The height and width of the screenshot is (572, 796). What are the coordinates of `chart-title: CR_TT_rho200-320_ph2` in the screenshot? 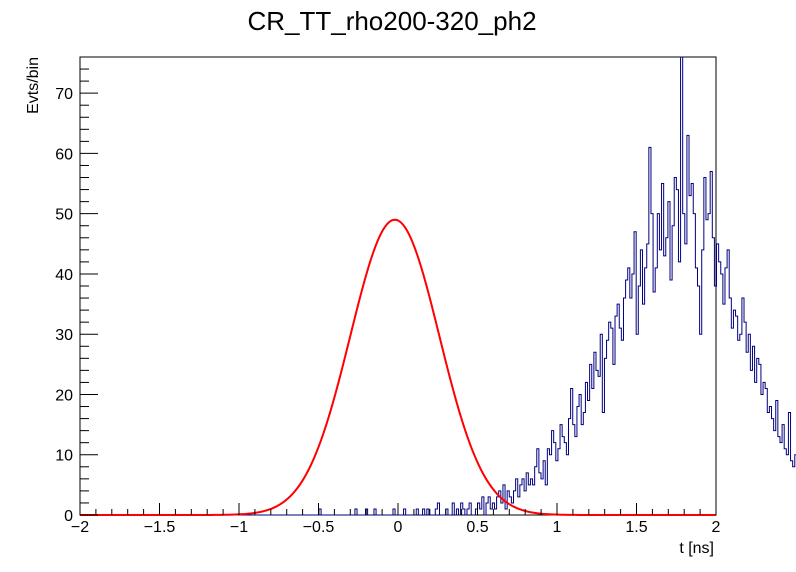 It's located at (391, 21).